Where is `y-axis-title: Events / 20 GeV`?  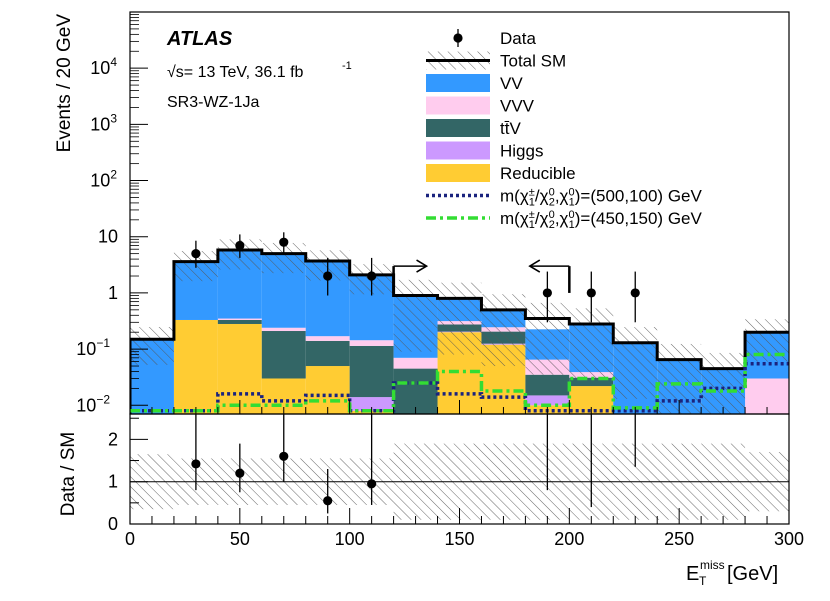 y-axis-title: Events / 20 GeV is located at coordinates (64, 83).